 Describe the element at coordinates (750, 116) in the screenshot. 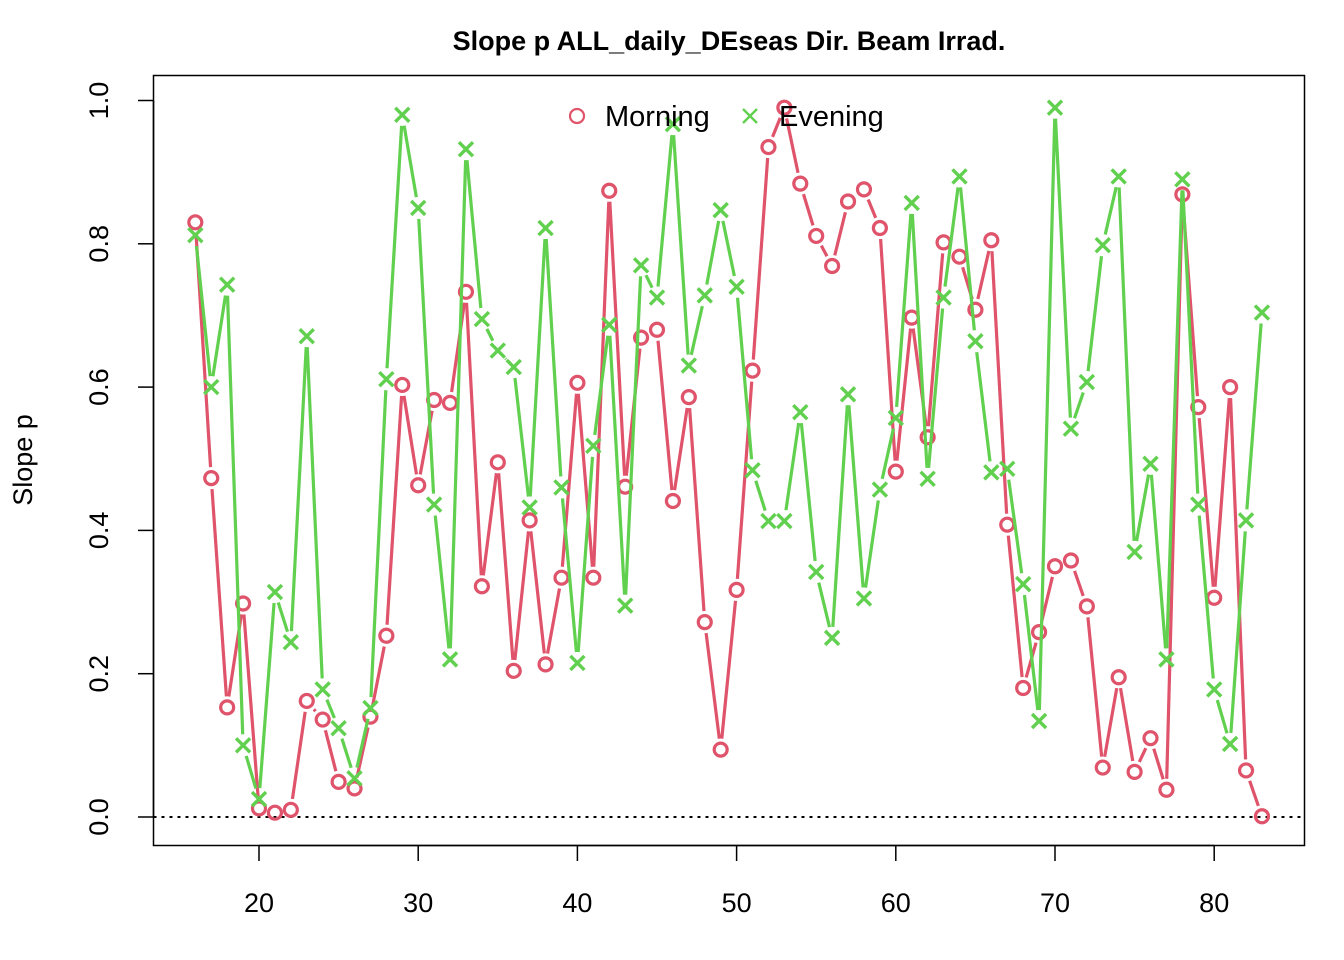

I see `legend-marker-evening` at that location.